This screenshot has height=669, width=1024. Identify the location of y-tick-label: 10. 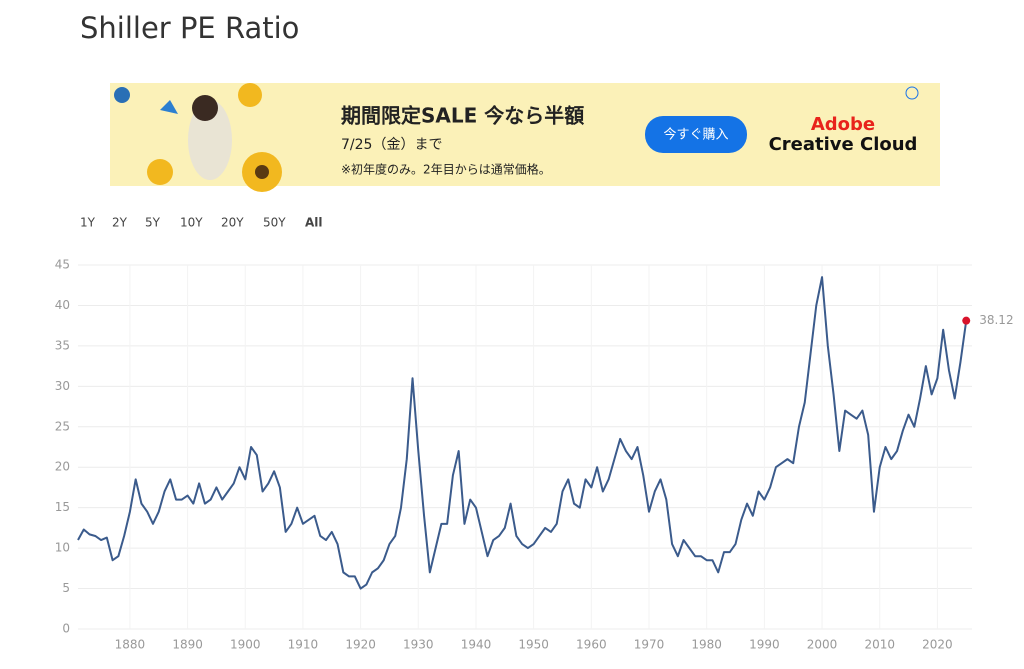
(62, 548).